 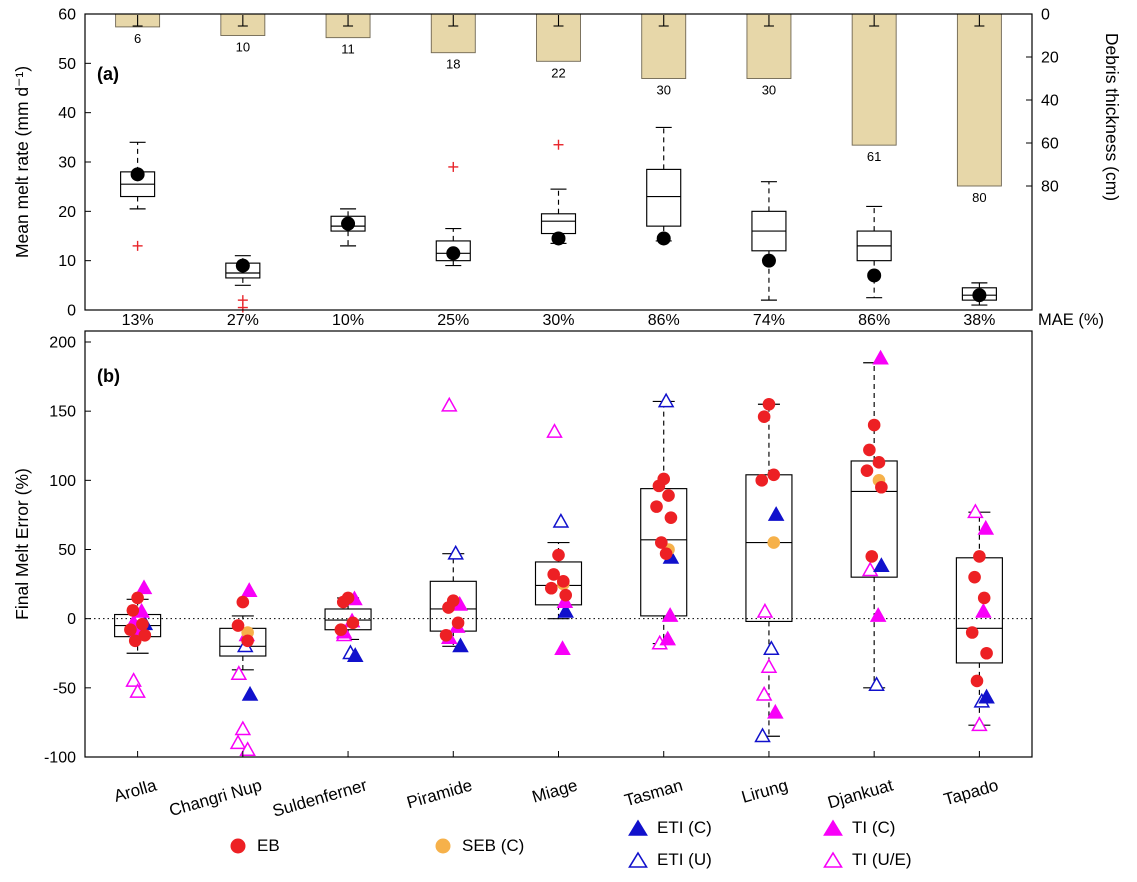 What do you see at coordinates (67, 261) in the screenshot?
I see `y-tick-label-melt-rate: 10` at bounding box center [67, 261].